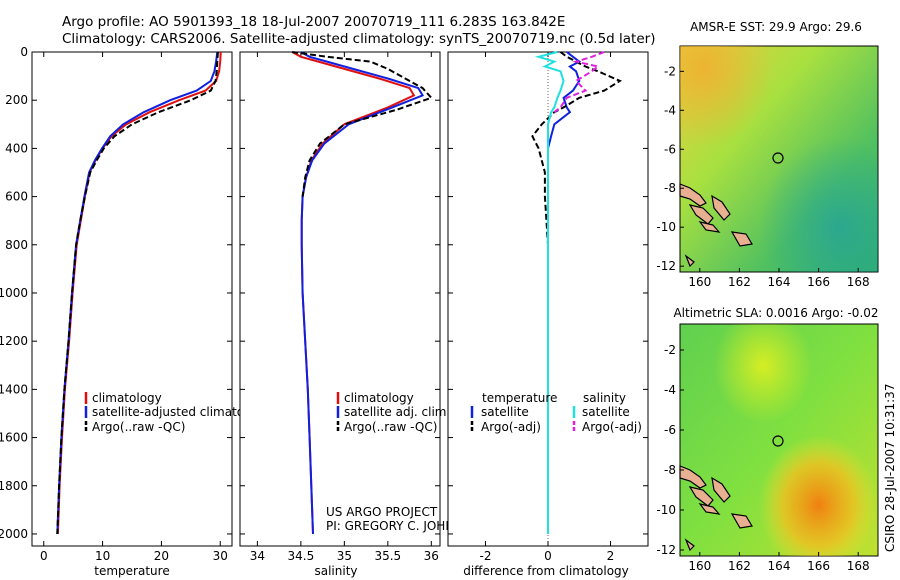  I want to click on legend-label-sal-argo: Argo(-adj), so click(612, 427).